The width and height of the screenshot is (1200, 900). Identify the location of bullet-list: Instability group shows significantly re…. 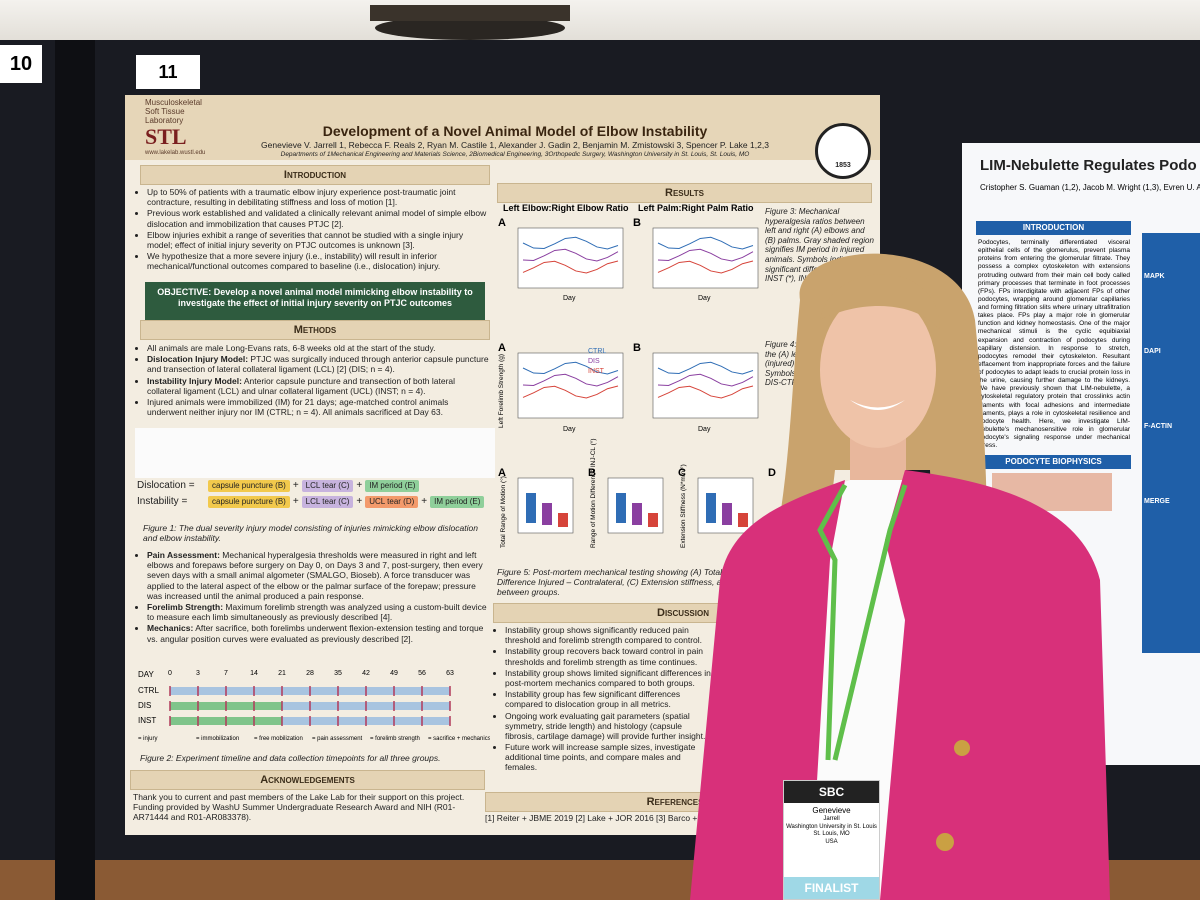
(603, 699).